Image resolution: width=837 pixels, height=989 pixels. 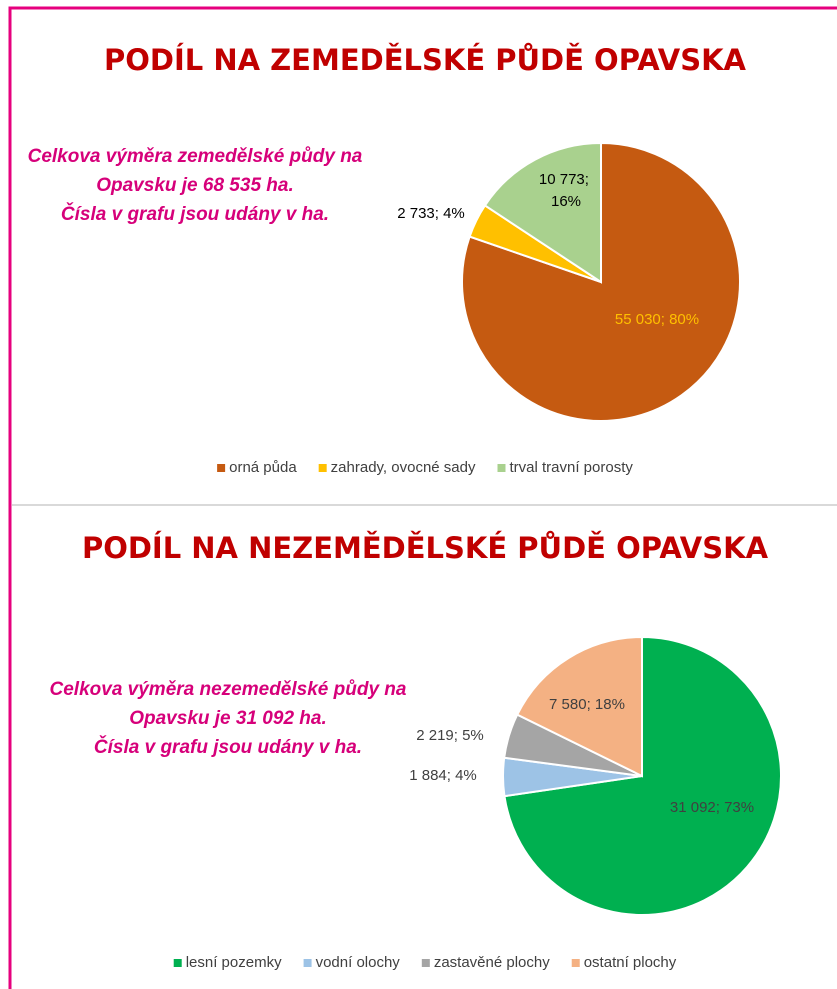 I want to click on data-label: 2 733; 4%, so click(x=431, y=213).